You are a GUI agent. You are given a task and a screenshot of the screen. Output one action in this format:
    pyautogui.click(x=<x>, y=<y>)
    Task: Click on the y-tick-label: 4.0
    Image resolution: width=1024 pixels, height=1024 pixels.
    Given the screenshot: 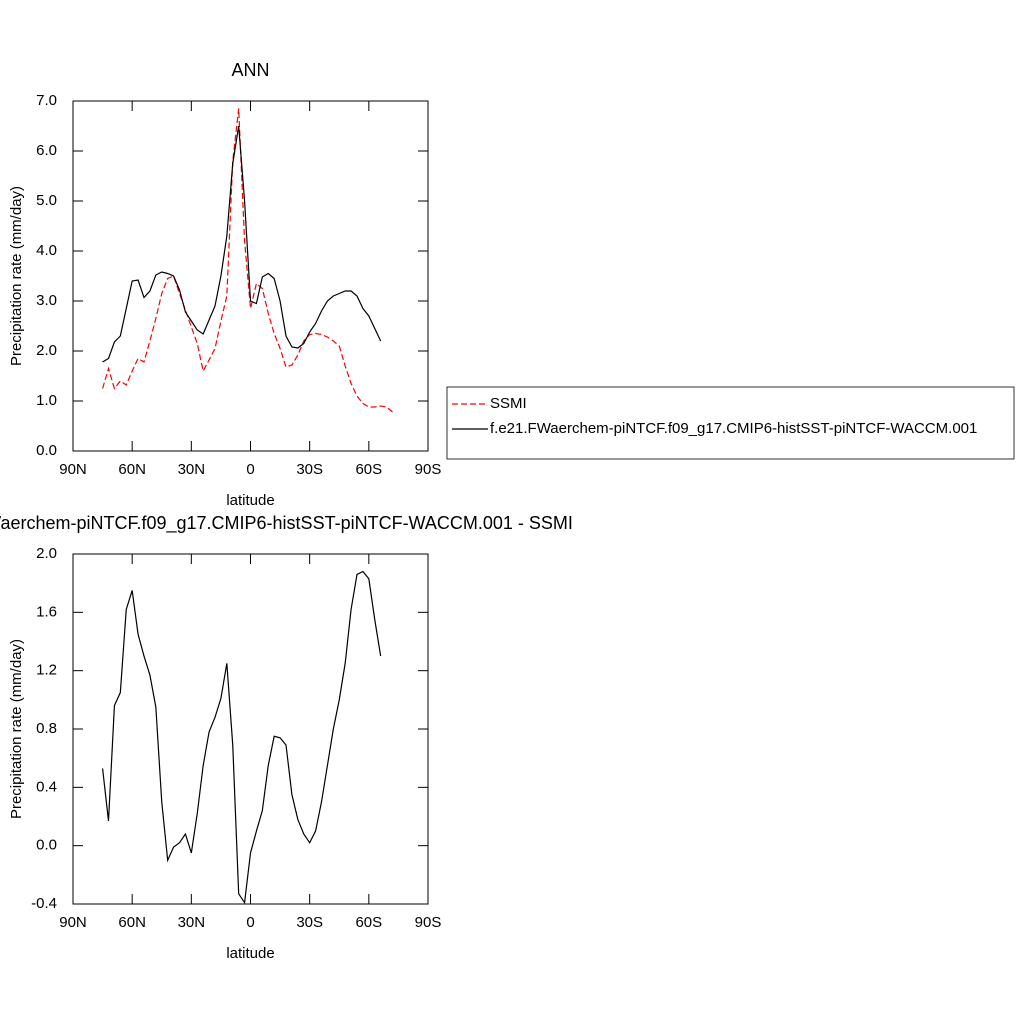 What is the action you would take?
    pyautogui.click(x=46, y=250)
    